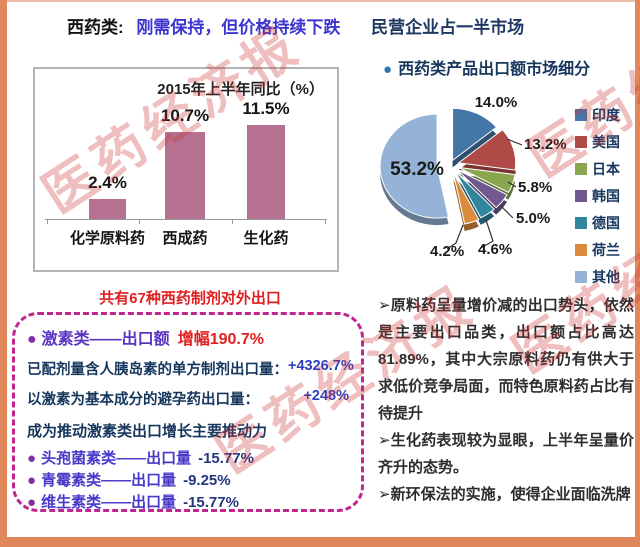 The image size is (640, 547). What do you see at coordinates (606, 169) in the screenshot?
I see `legend-label: 日本` at bounding box center [606, 169].